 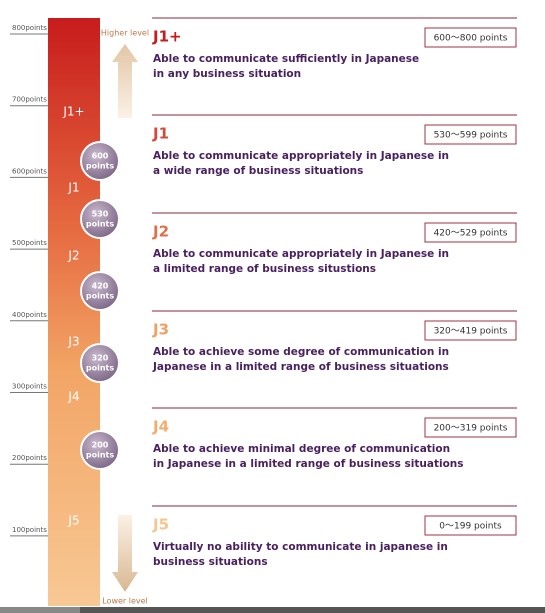 I want to click on level-range: 600～800 points, so click(x=471, y=39).